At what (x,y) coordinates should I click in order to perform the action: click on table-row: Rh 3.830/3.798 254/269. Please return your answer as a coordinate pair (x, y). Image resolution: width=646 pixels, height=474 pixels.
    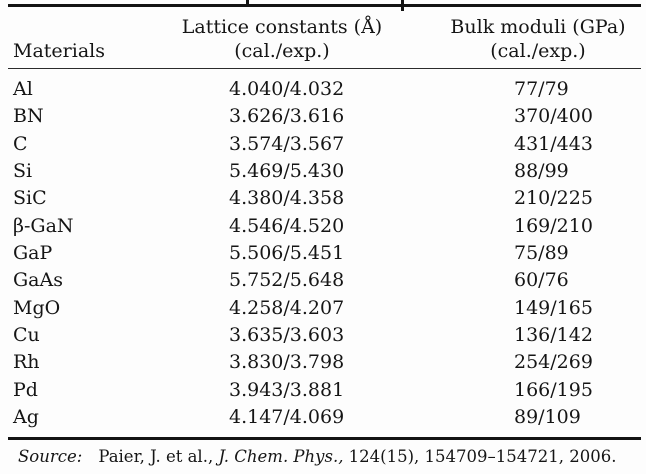
    Looking at the image, I should click on (323, 362).